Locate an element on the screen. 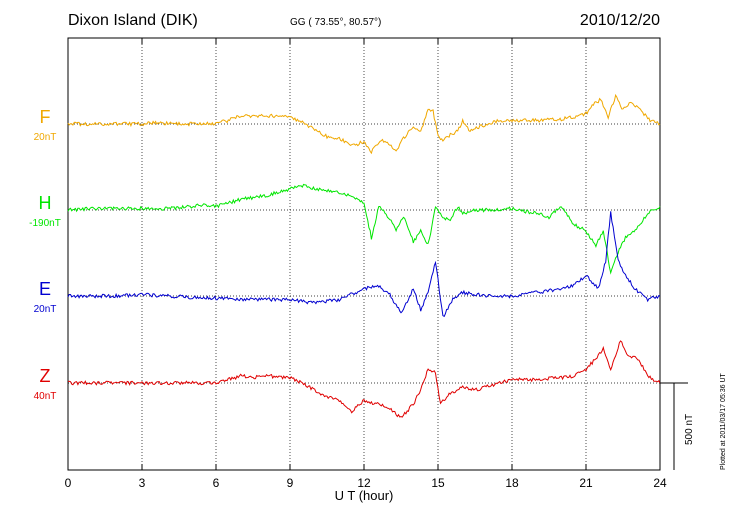 The height and width of the screenshot is (520, 730). series-scale-z: 40nT is located at coordinates (45, 396).